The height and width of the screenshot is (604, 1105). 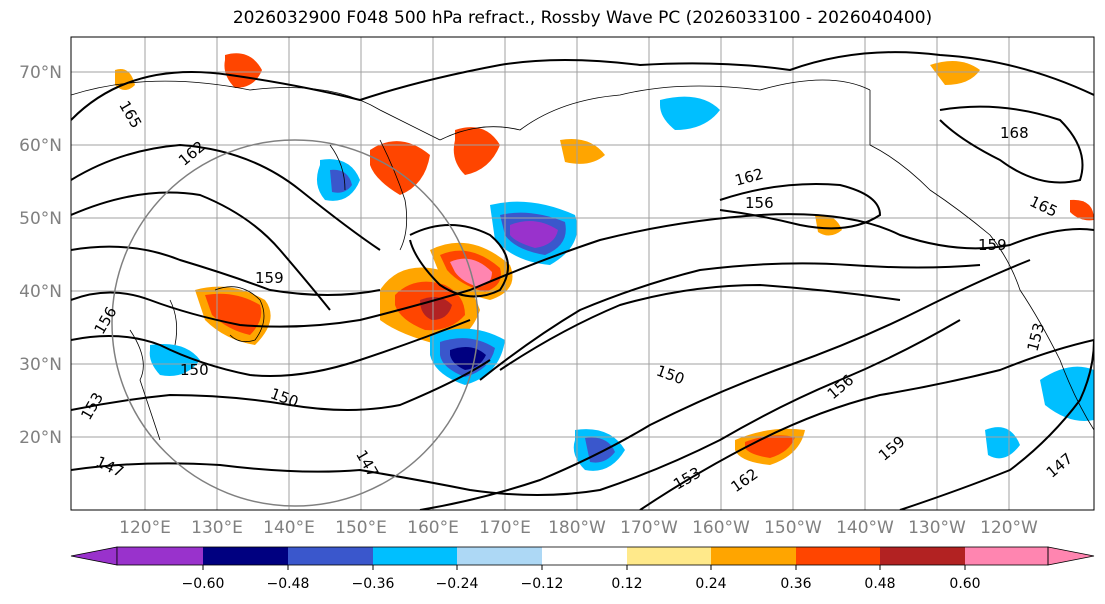 I want to click on lon-label: 140°E, so click(x=289, y=528).